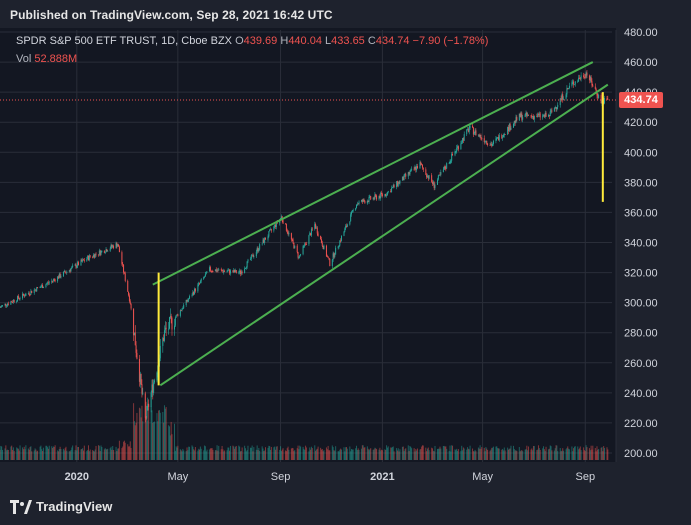 The width and height of the screenshot is (691, 525). I want to click on y-tick-label: 400.00, so click(641, 153).